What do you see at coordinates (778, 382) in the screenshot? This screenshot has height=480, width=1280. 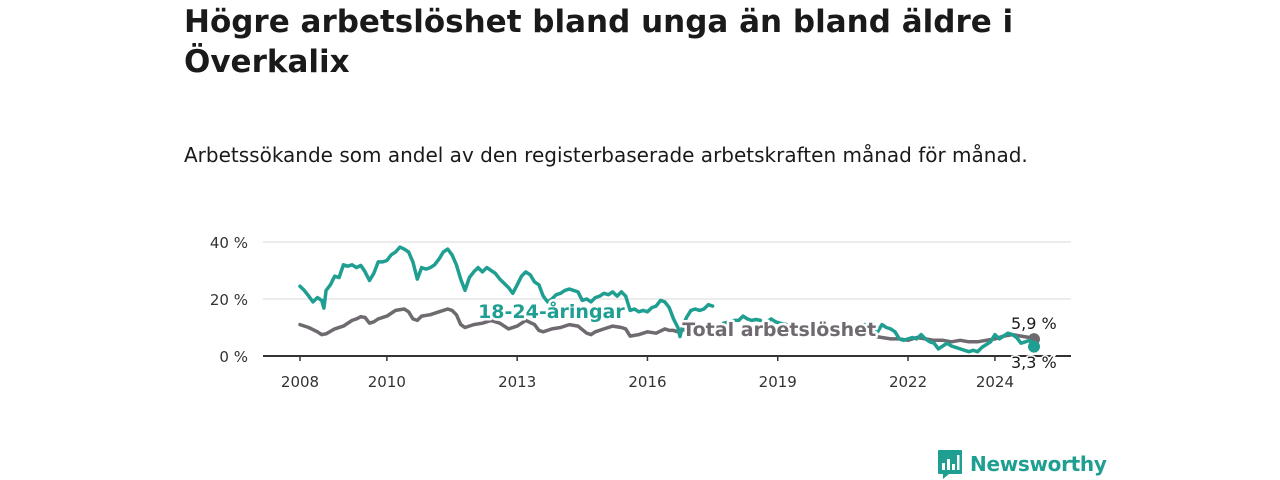 I see `x-tick-label: 2019` at bounding box center [778, 382].